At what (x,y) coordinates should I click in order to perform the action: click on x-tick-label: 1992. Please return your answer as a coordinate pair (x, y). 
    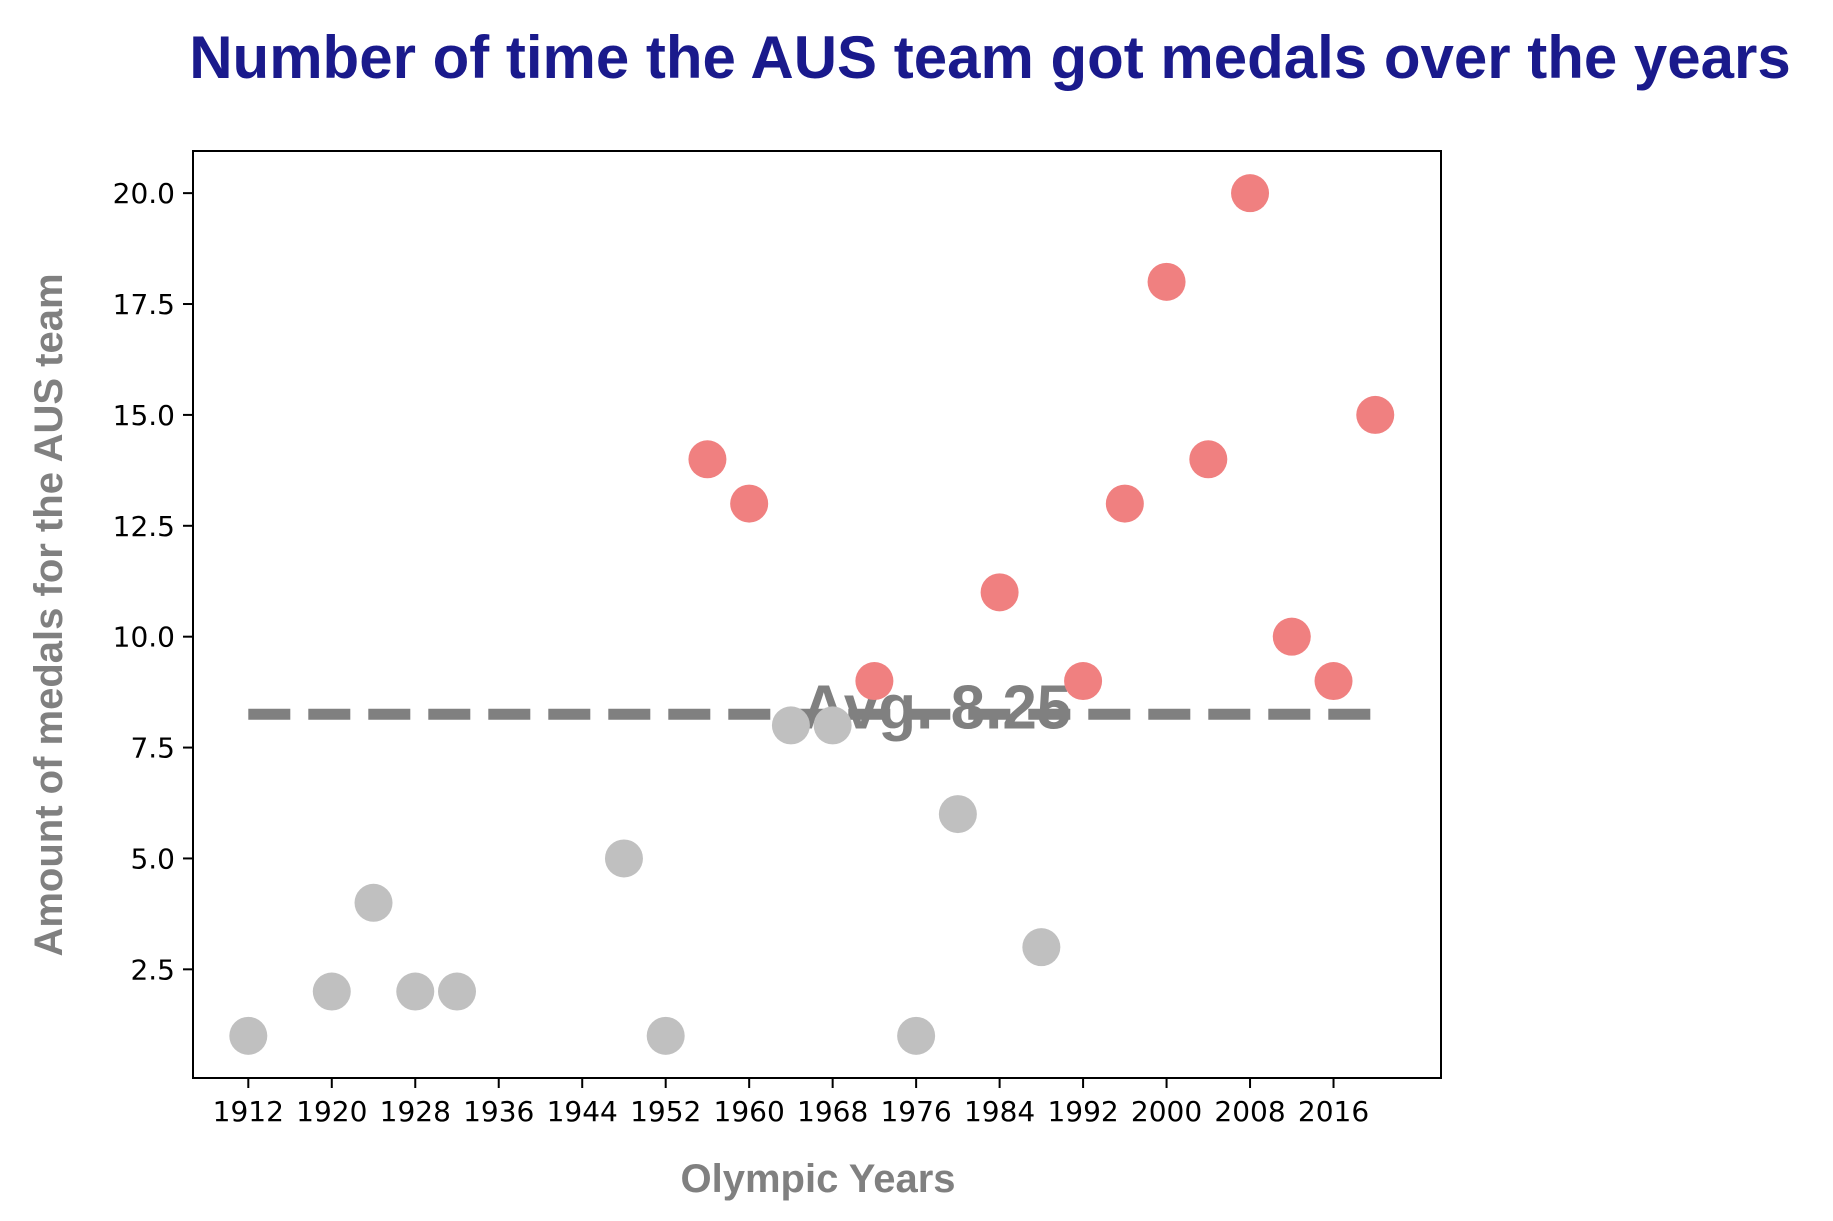
    Looking at the image, I should click on (1082, 1111).